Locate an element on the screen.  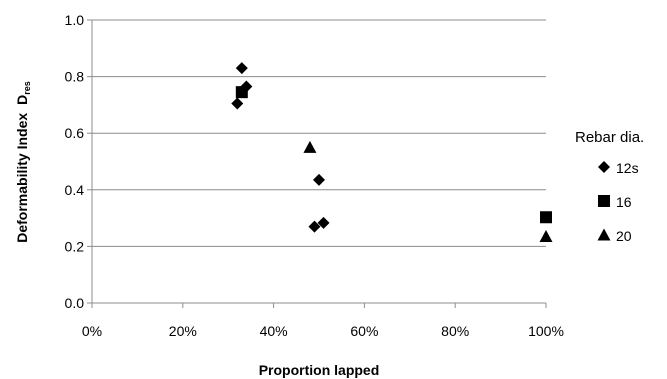
y-tick-label: 0.6 is located at coordinates (75, 133).